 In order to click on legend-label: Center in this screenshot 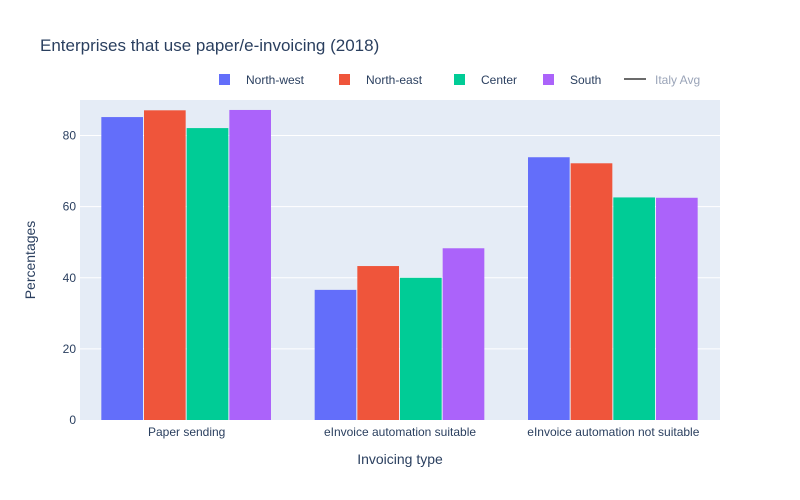, I will do `click(499, 80)`.